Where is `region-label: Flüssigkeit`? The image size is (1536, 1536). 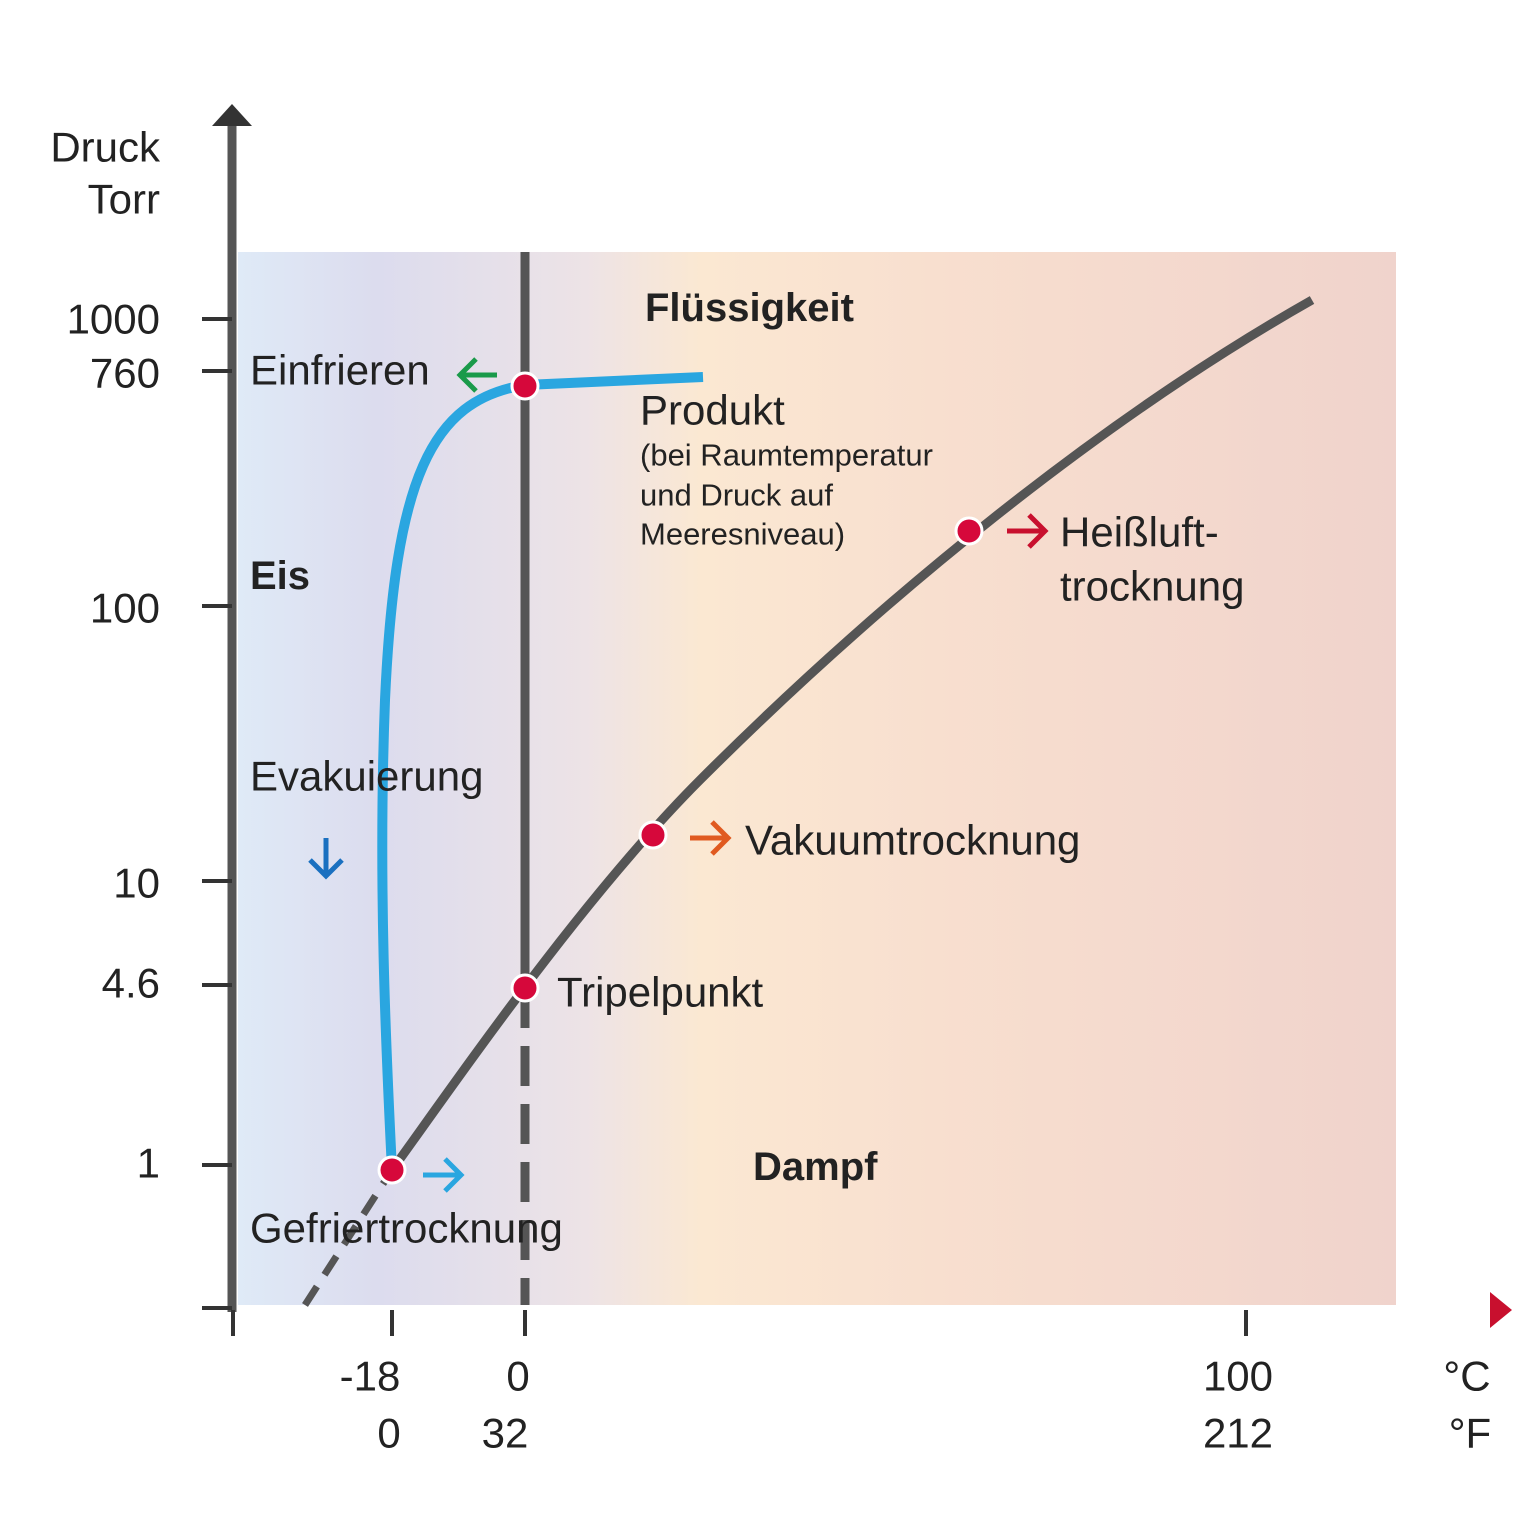
region-label: Flüssigkeit is located at coordinates (749, 308).